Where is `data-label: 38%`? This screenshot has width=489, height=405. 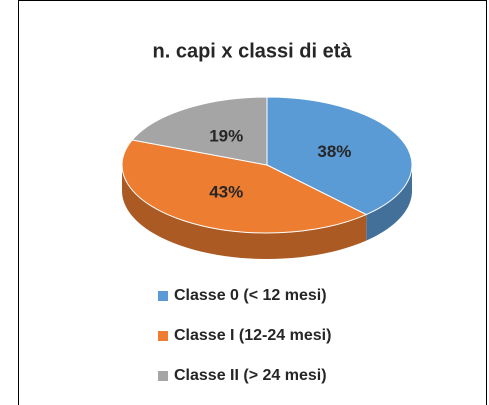
data-label: 38% is located at coordinates (334, 151).